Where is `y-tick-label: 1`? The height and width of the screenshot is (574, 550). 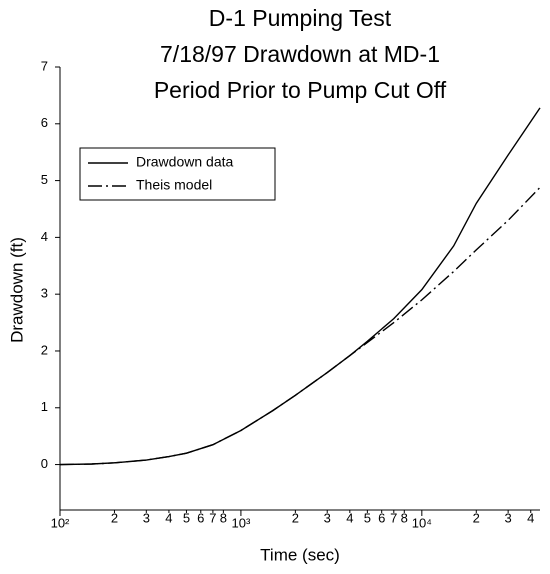
y-tick-label: 1 is located at coordinates (44, 406).